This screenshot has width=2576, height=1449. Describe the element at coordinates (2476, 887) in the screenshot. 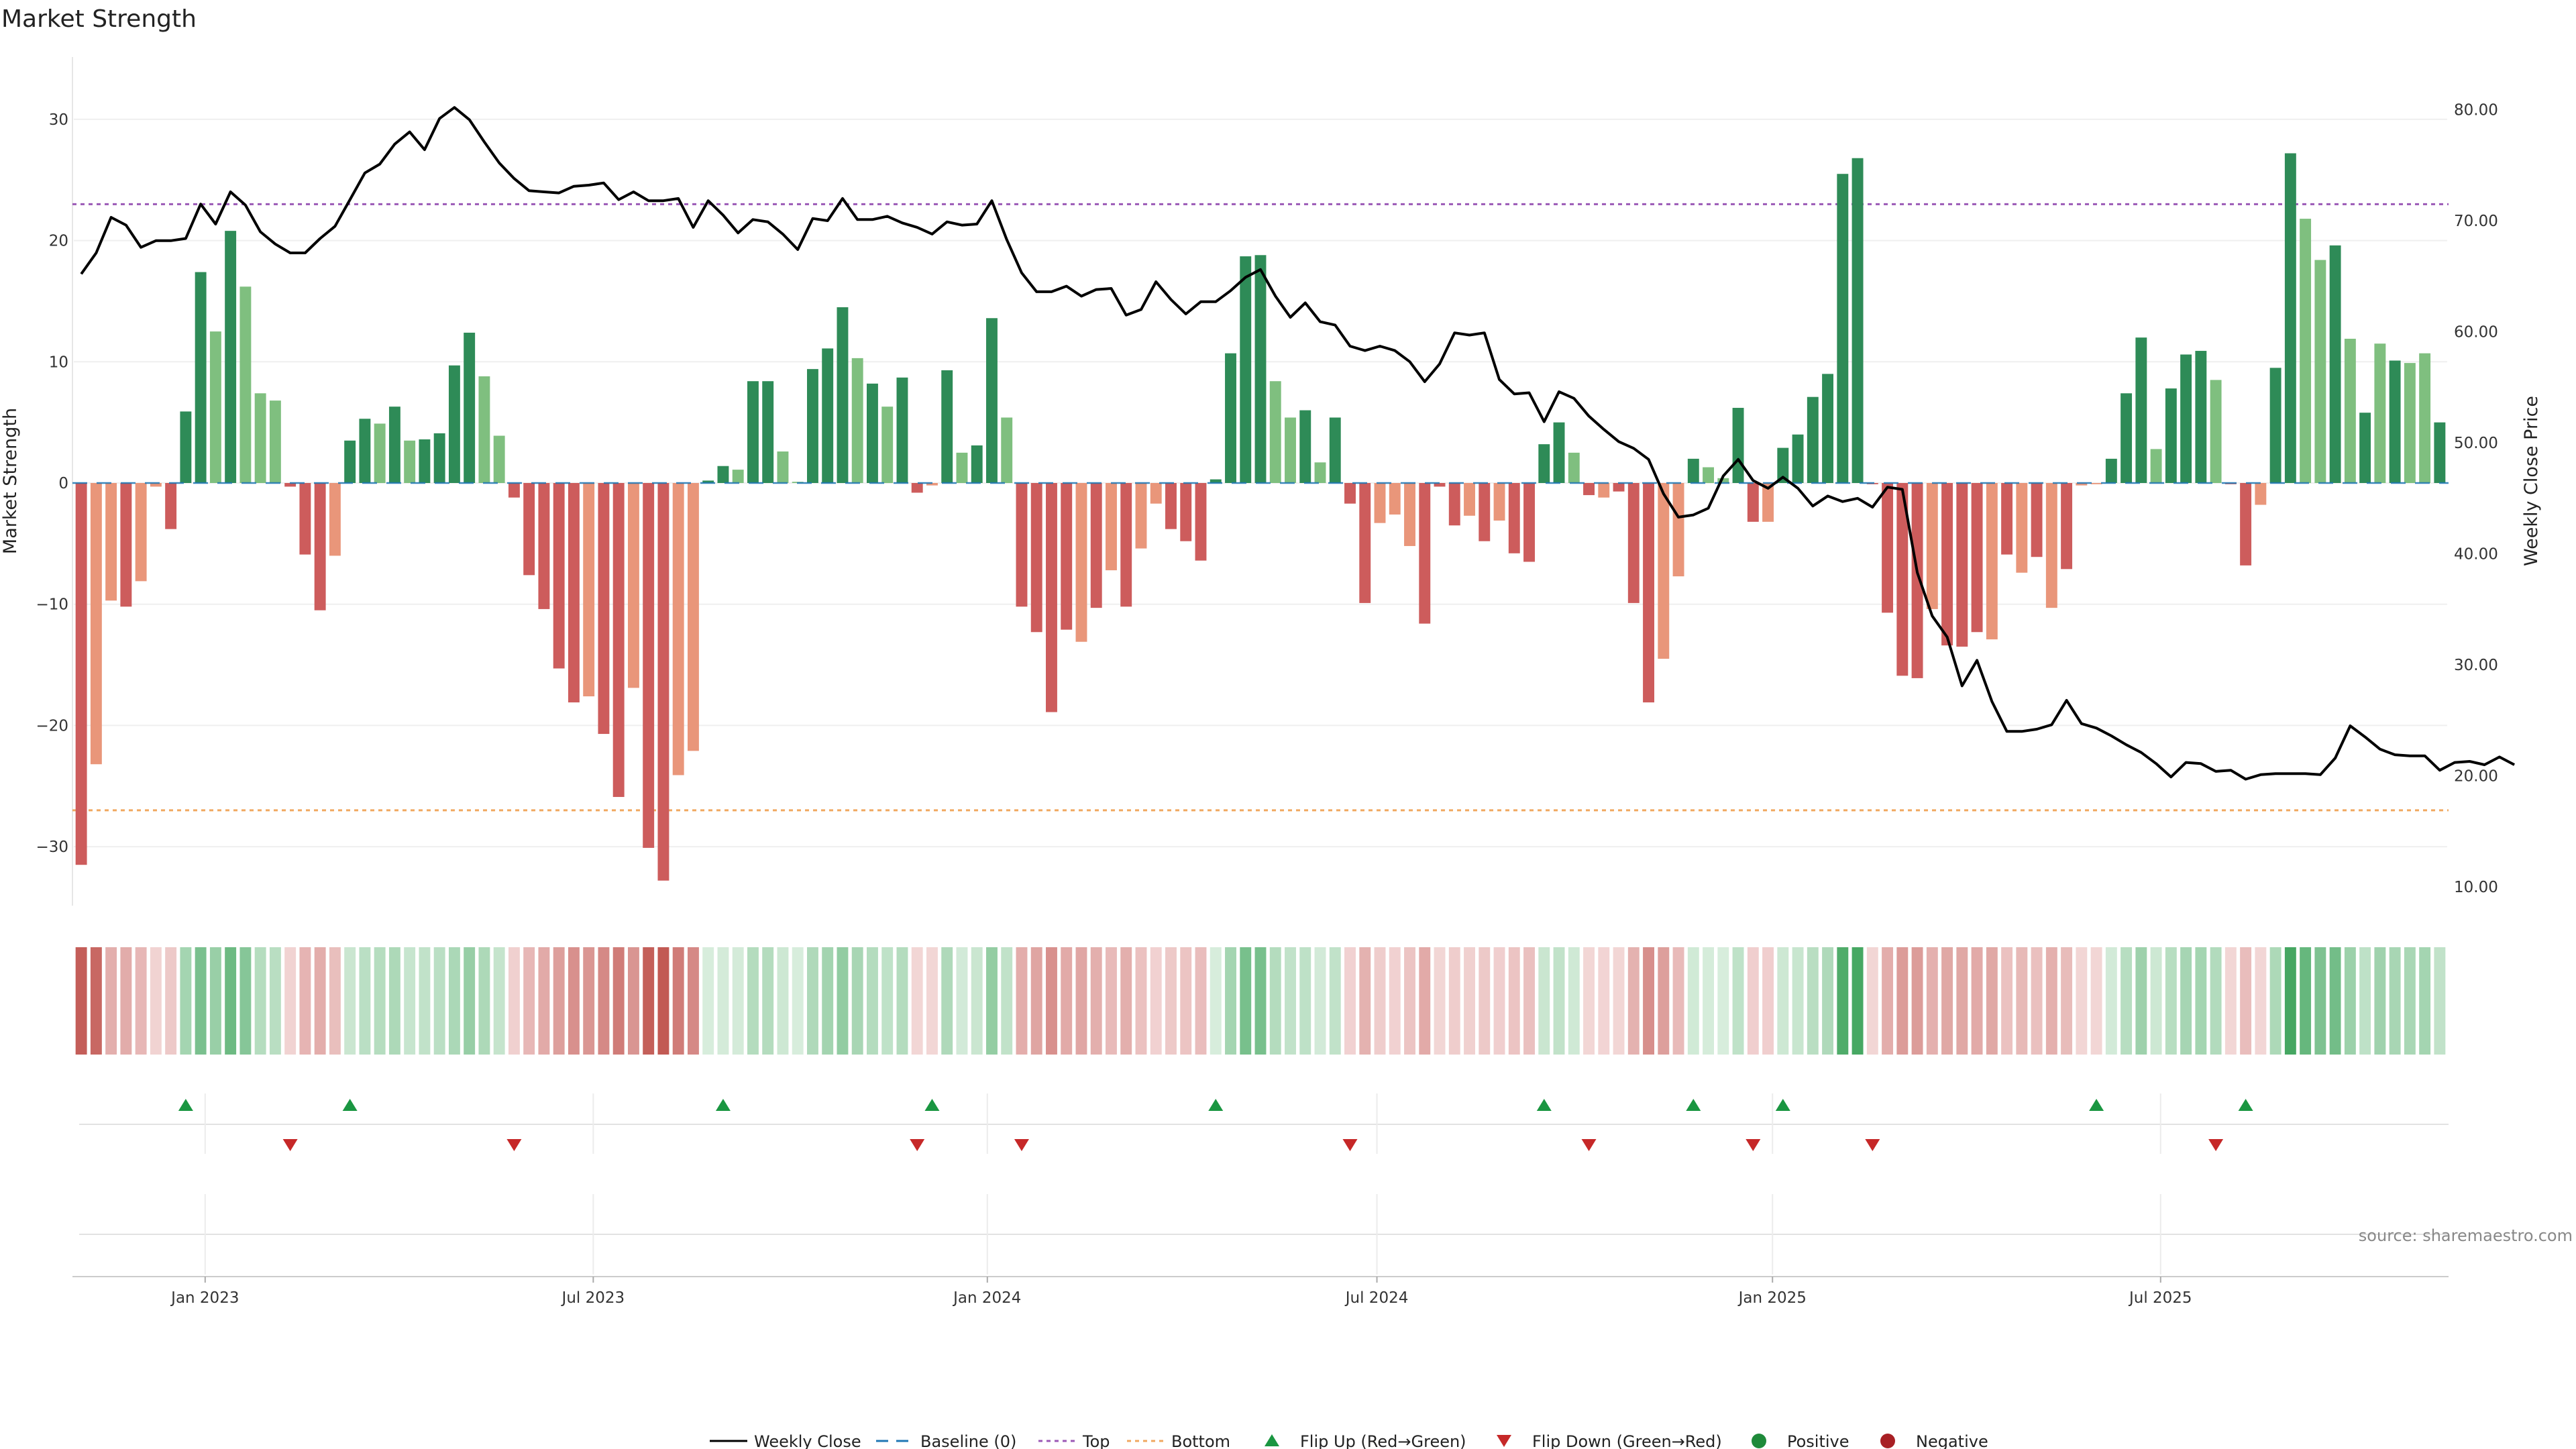

I see `right-tick-label-7: 10.00` at that location.